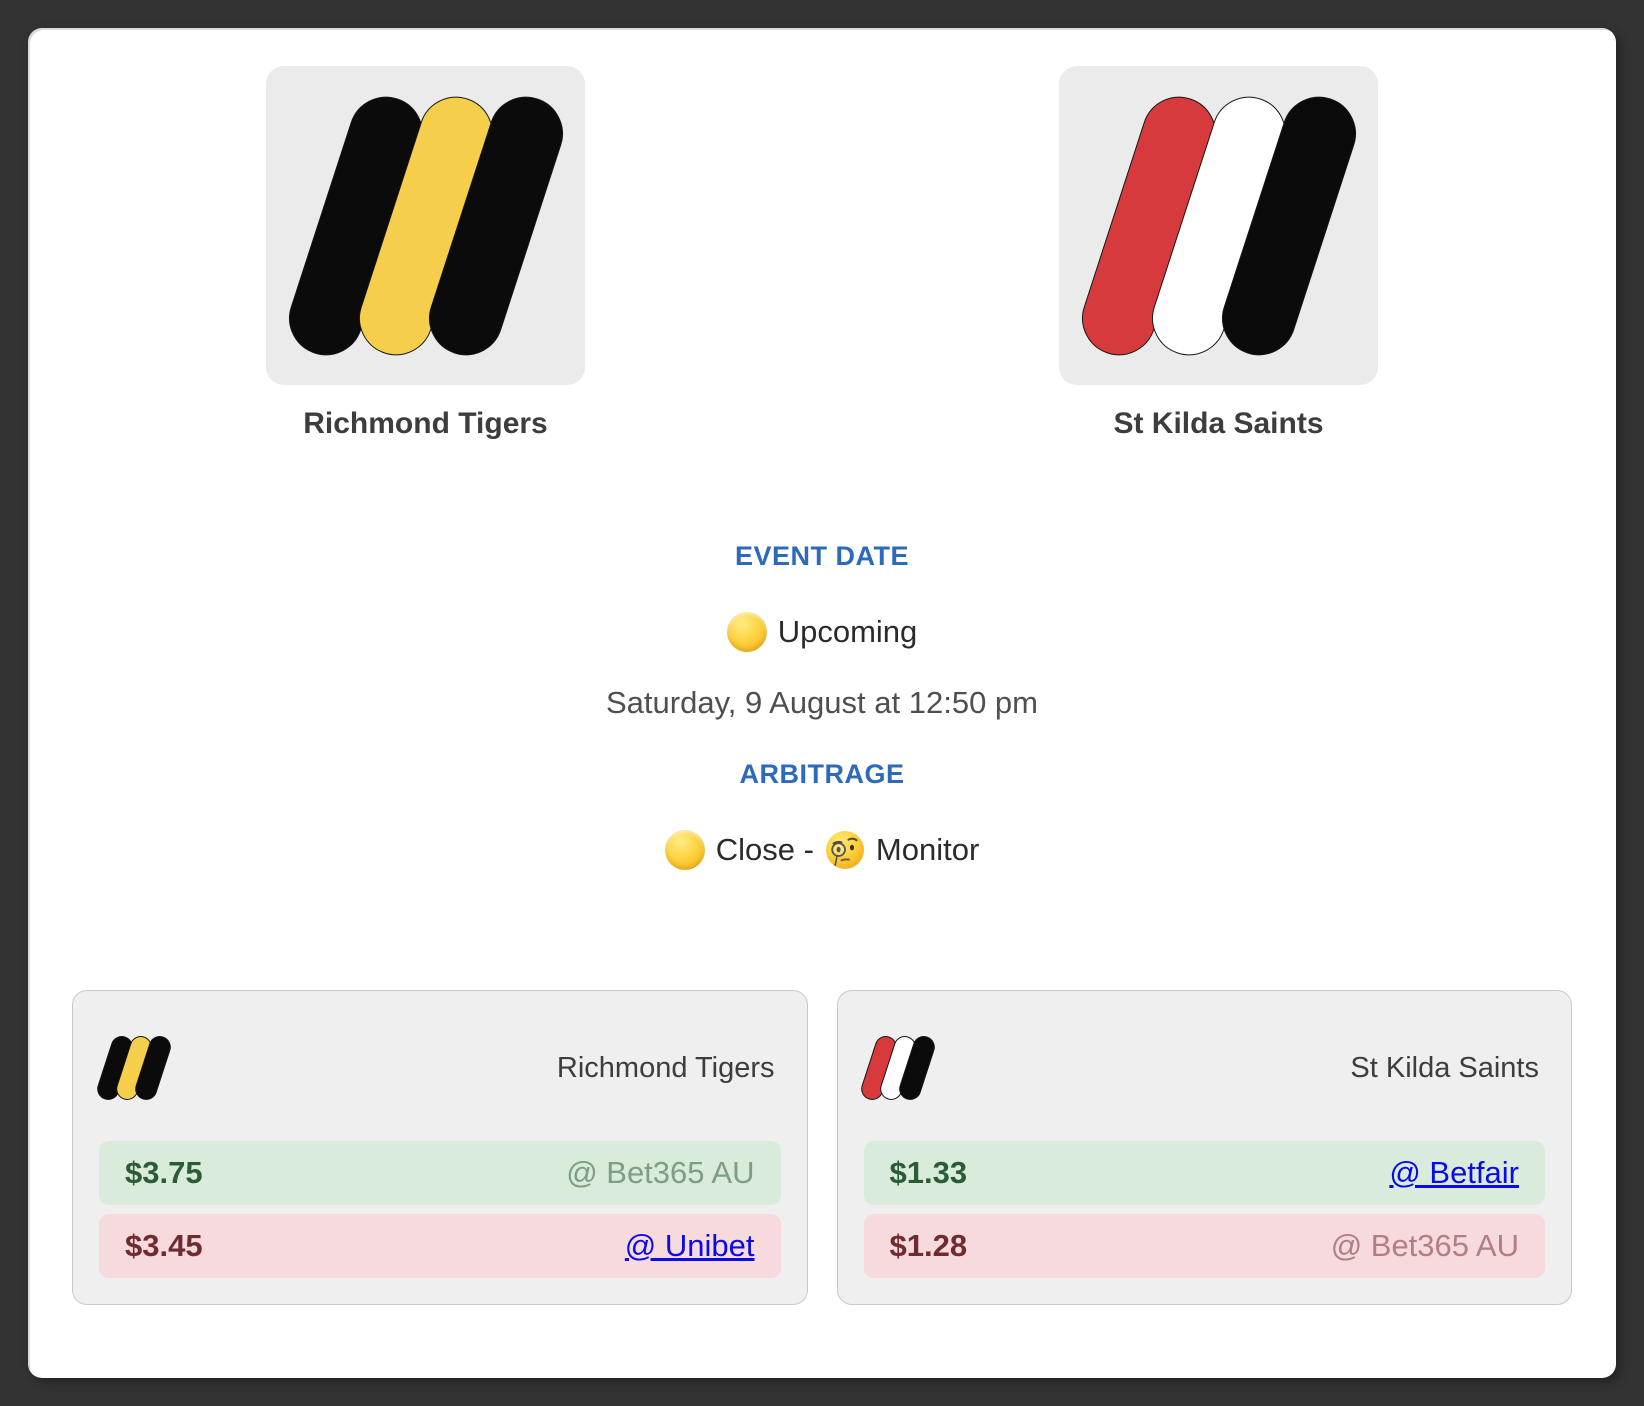 Image resolution: width=1644 pixels, height=1406 pixels. What do you see at coordinates (1204, 1246) in the screenshot?
I see `away-worst-odds-row: $1.28 @ Bet365 AU` at bounding box center [1204, 1246].